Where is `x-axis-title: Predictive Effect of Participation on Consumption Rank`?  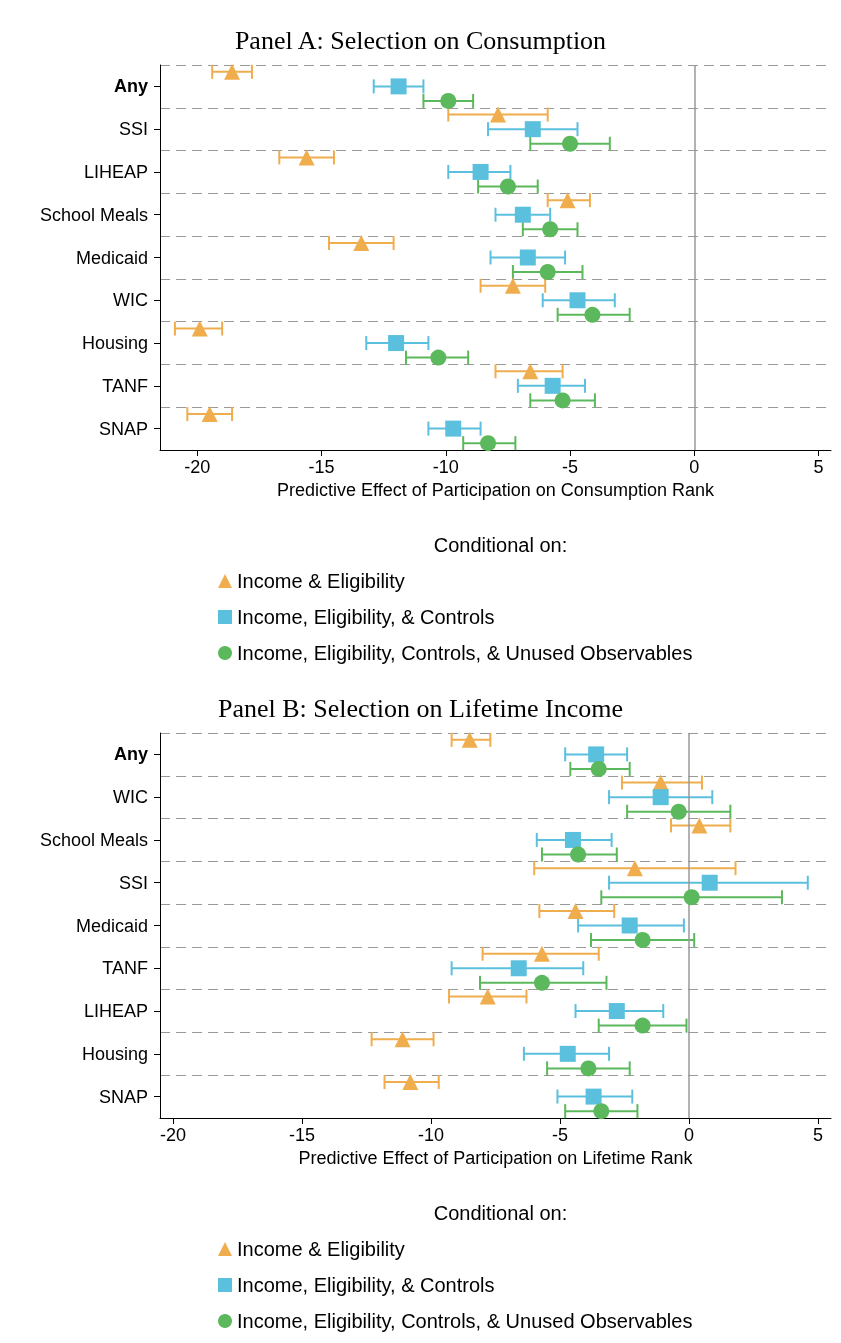 x-axis-title: Predictive Effect of Participation on Consumption Rank is located at coordinates (496, 489).